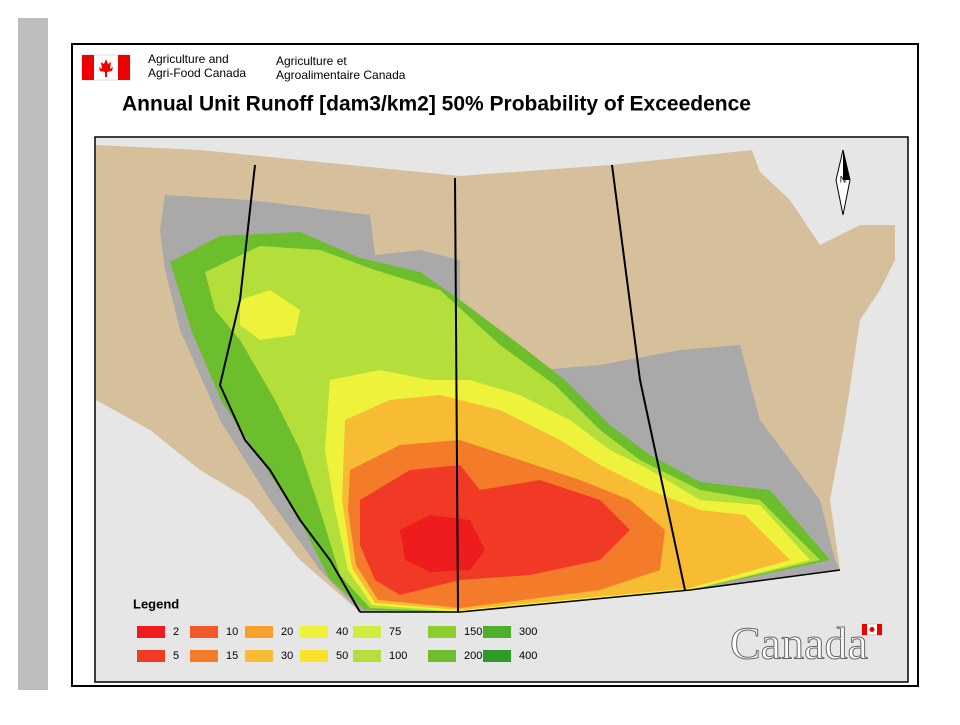  I want to click on canada-wordmark: Canada, so click(799, 643).